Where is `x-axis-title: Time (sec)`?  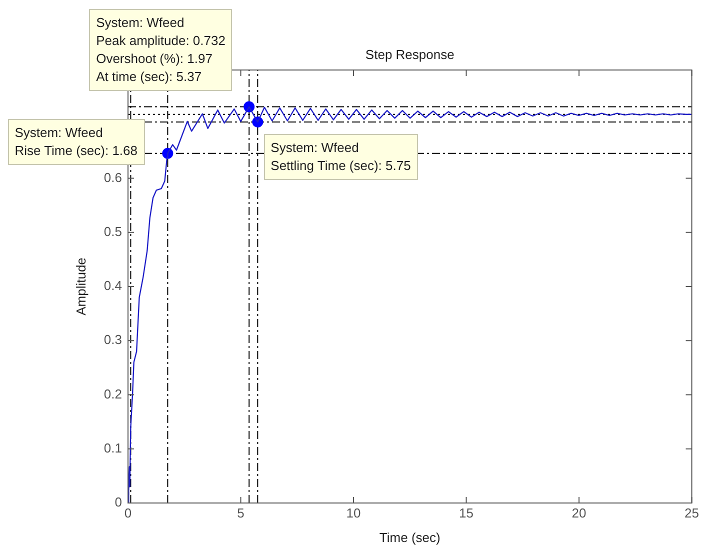
x-axis-title: Time (sec) is located at coordinates (409, 537).